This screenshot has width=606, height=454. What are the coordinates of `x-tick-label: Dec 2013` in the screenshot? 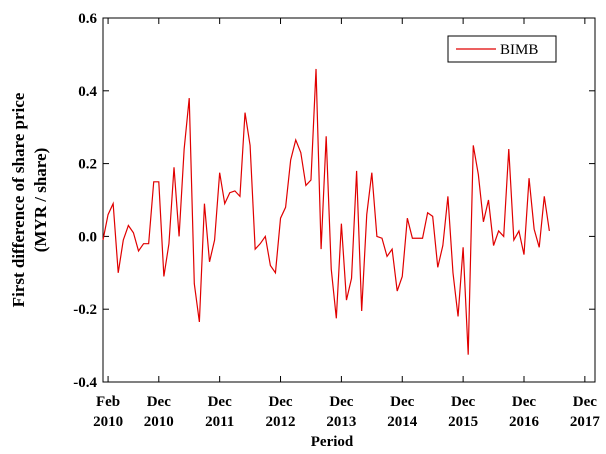 It's located at (341, 412).